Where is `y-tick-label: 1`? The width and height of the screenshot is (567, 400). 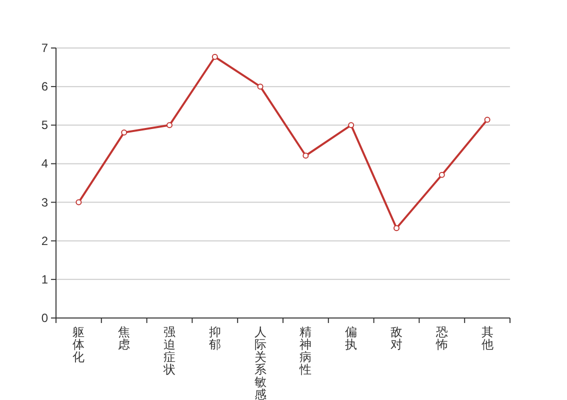 y-tick-label: 1 is located at coordinates (44, 279).